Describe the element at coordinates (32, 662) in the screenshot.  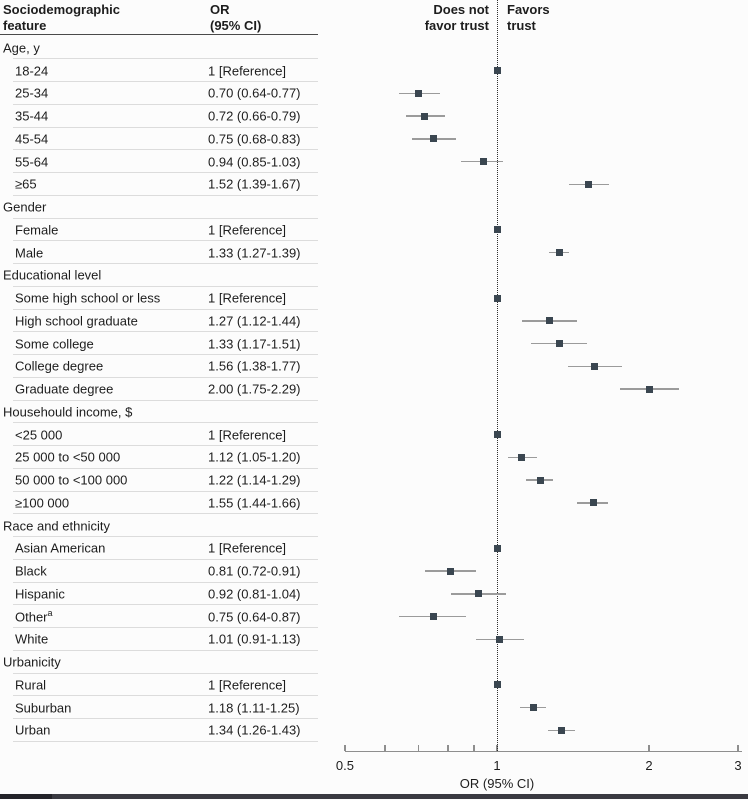
I see `row-label: Urbanicity` at that location.